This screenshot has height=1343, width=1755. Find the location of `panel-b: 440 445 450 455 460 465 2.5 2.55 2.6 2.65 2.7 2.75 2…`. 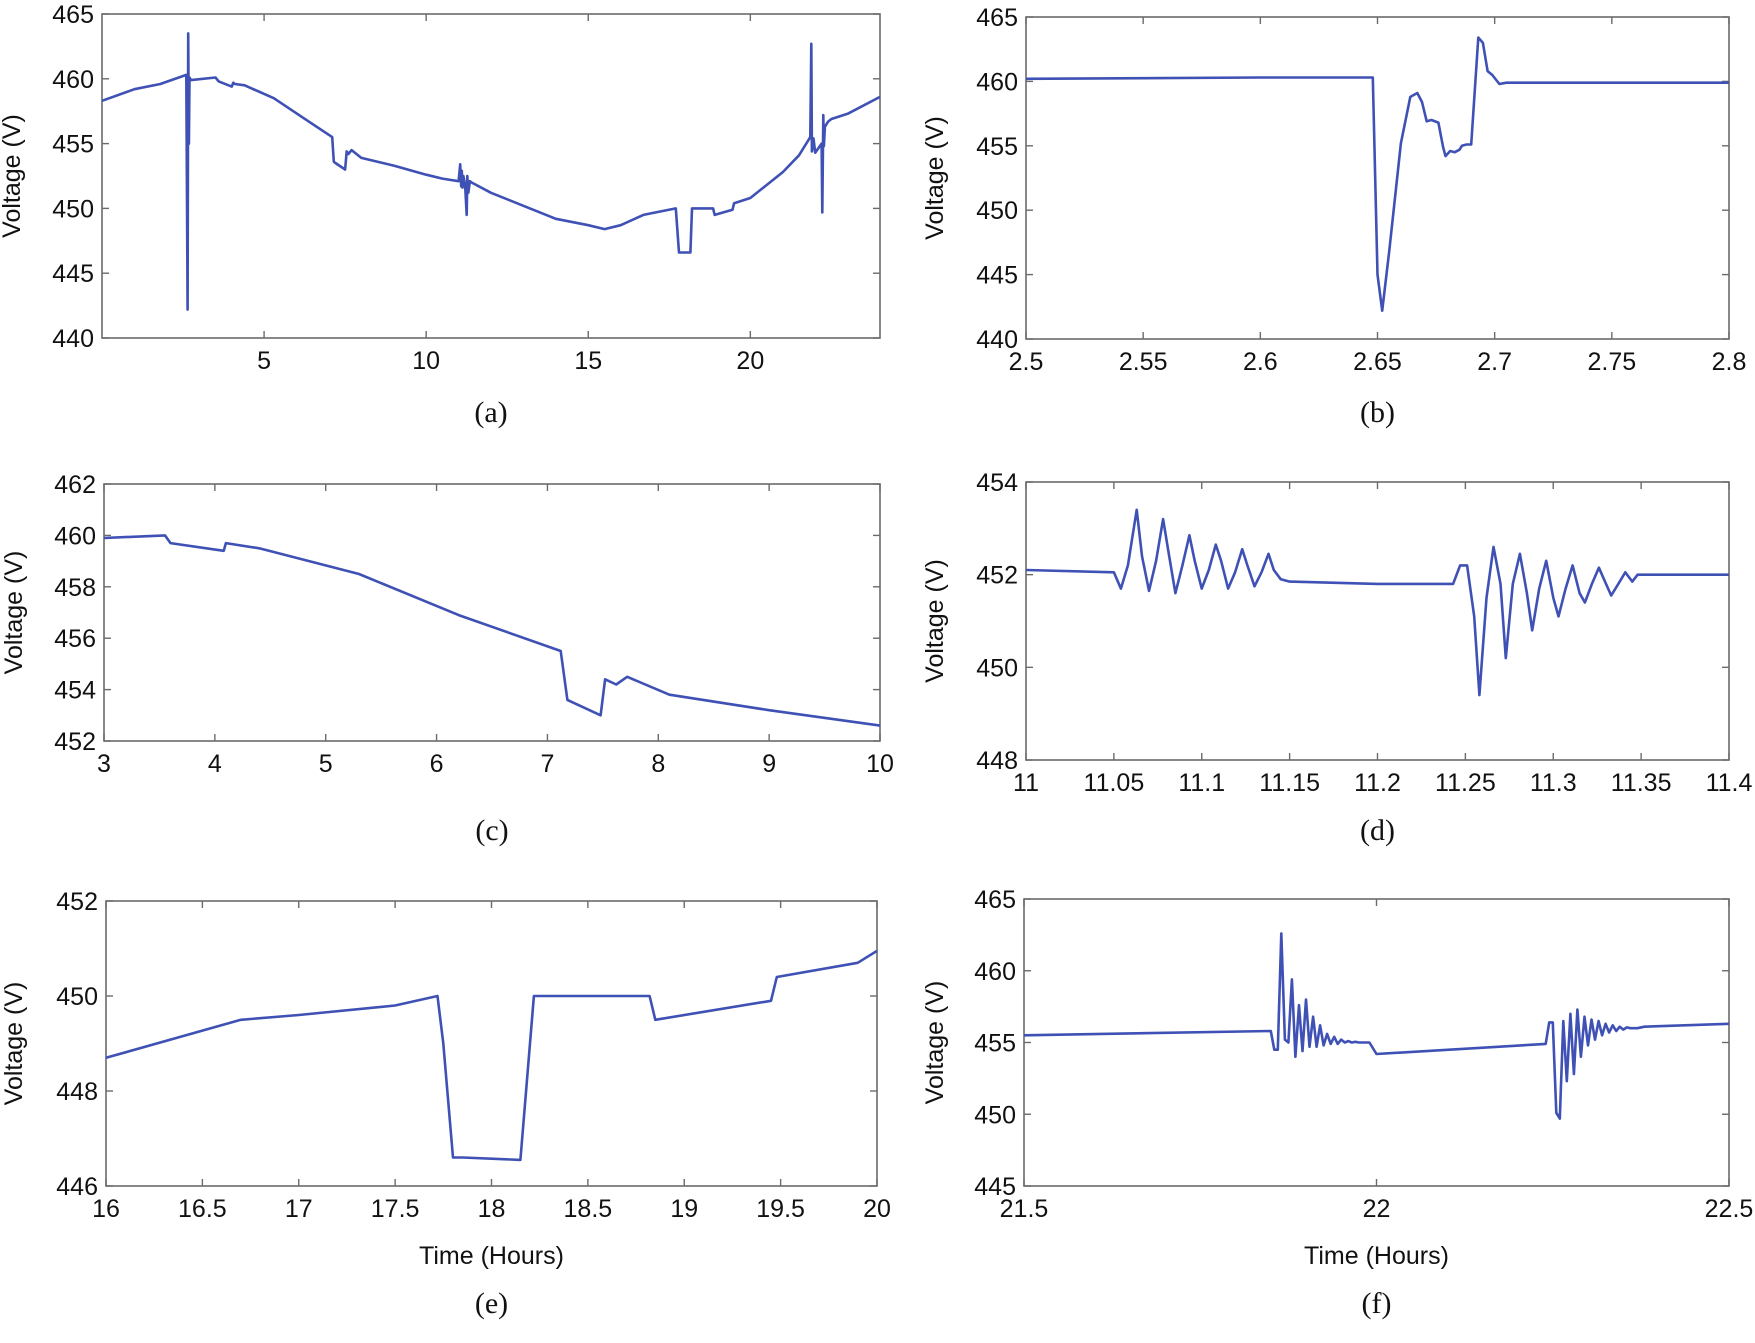

panel-b: 440 445 450 455 460 465 2.5 2.55 2.6 2.65 2.7 2.75 2… is located at coordinates (1333, 216).